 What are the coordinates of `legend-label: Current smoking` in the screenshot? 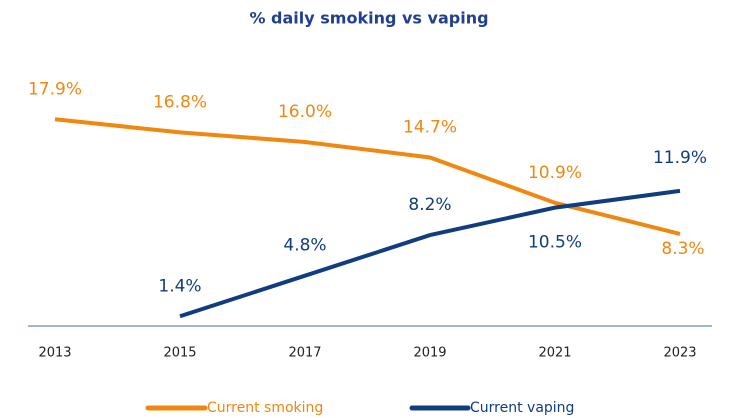 It's located at (265, 408).